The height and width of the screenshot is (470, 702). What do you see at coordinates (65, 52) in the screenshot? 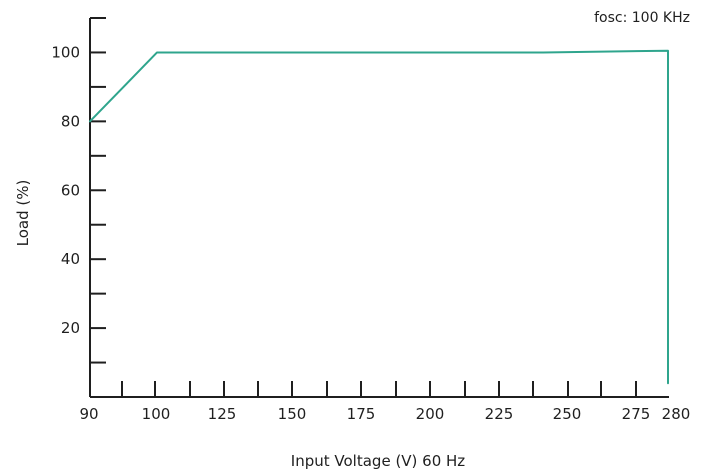
I see `y-tick-label: 100` at bounding box center [65, 52].